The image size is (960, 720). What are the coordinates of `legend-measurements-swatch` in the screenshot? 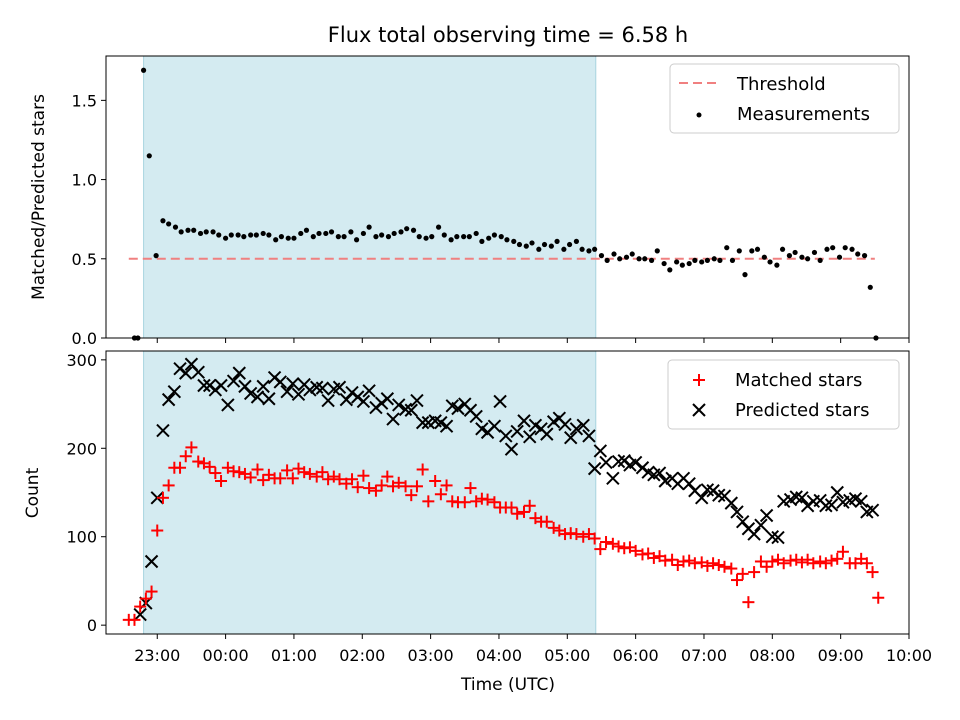 It's located at (699, 115).